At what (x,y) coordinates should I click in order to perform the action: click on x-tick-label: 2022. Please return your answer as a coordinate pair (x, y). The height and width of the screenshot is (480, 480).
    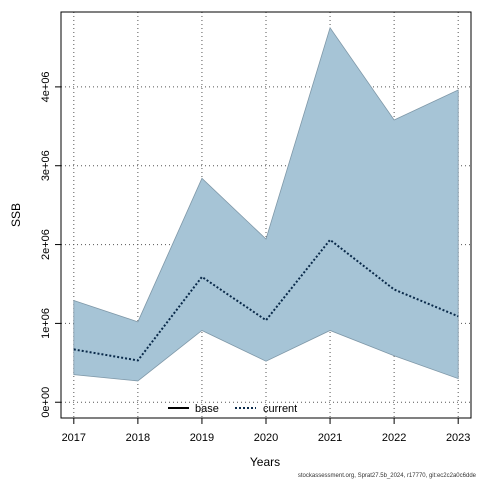
    Looking at the image, I should click on (394, 438).